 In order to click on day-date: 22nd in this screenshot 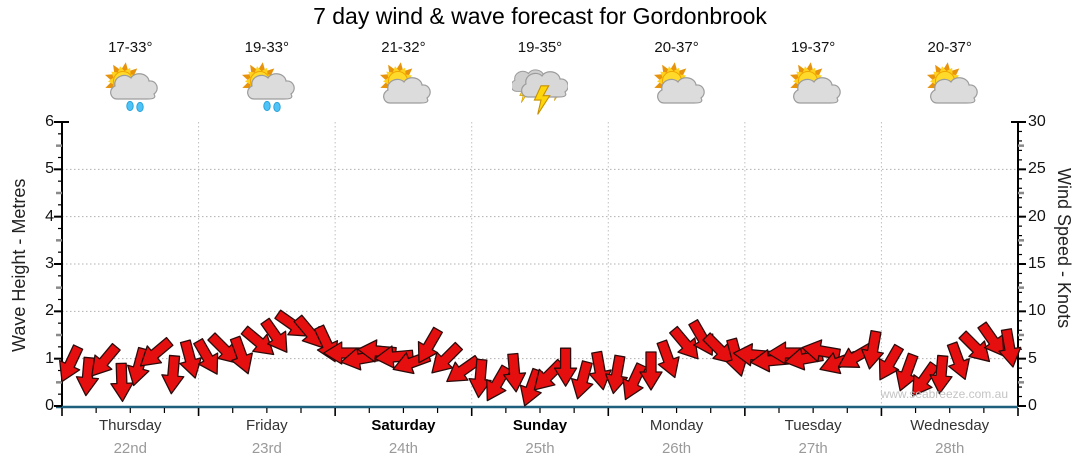, I will do `click(130, 448)`.